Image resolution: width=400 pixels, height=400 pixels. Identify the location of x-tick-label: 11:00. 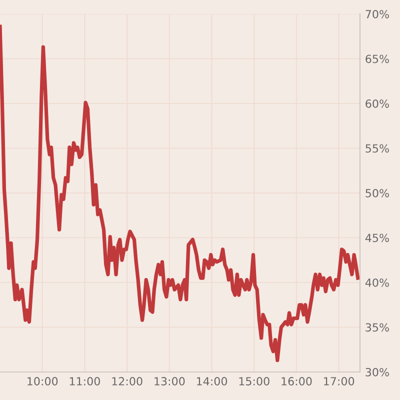
(85, 381).